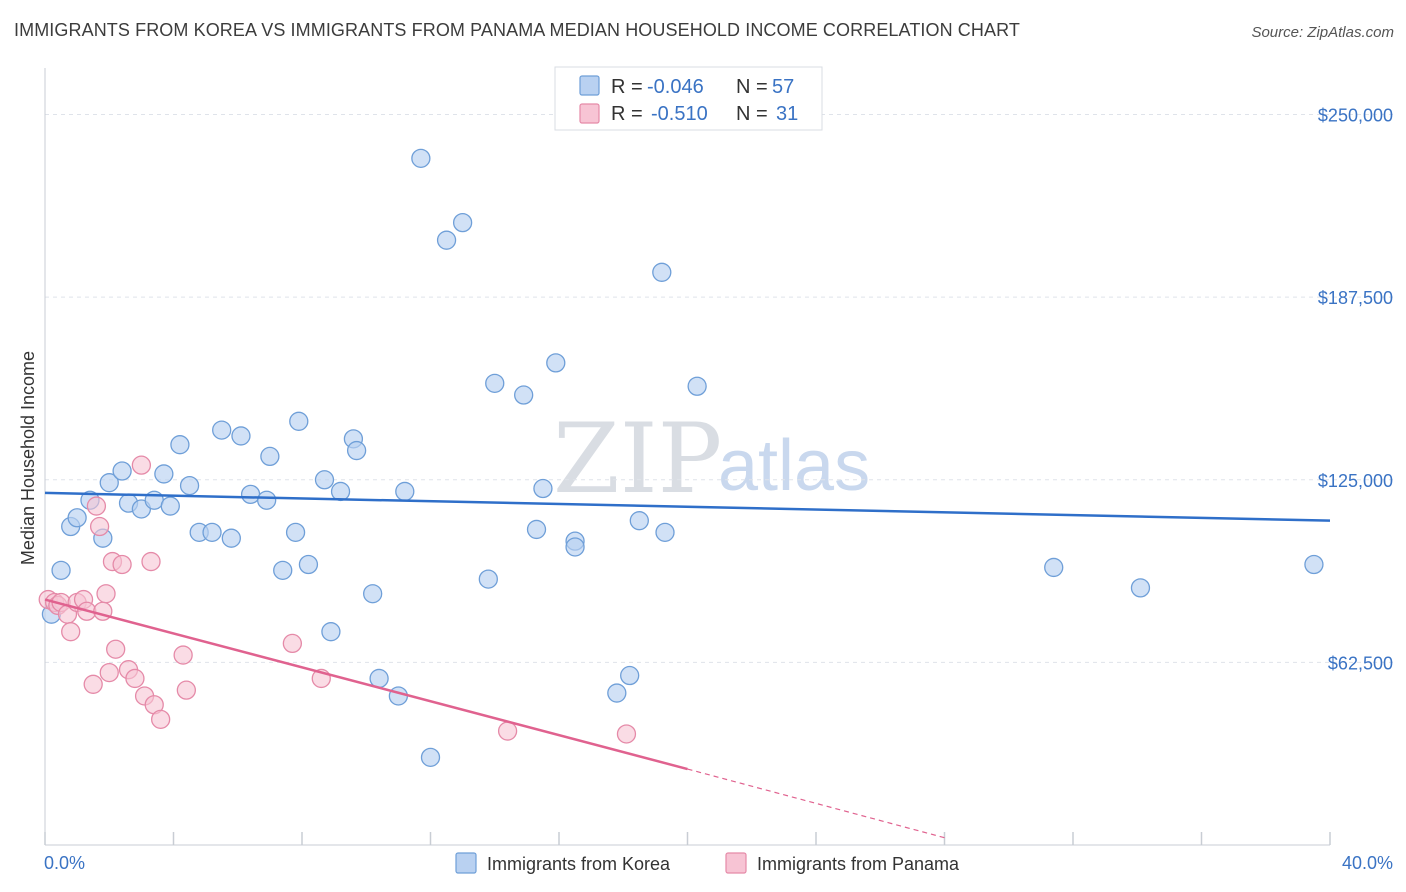 Image resolution: width=1406 pixels, height=892 pixels. What do you see at coordinates (28, 458) in the screenshot?
I see `y-axis-title: Median Household Income` at bounding box center [28, 458].